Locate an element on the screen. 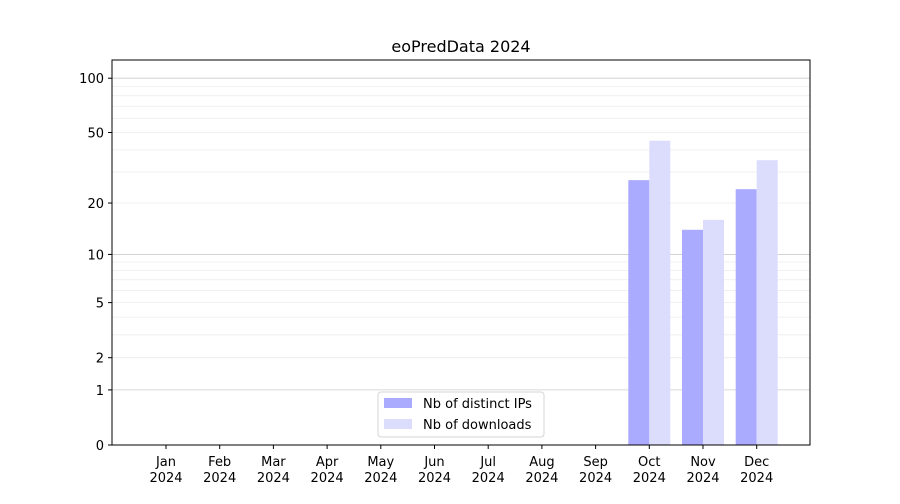  x-tick-label: Apr 2024 is located at coordinates (327, 470).